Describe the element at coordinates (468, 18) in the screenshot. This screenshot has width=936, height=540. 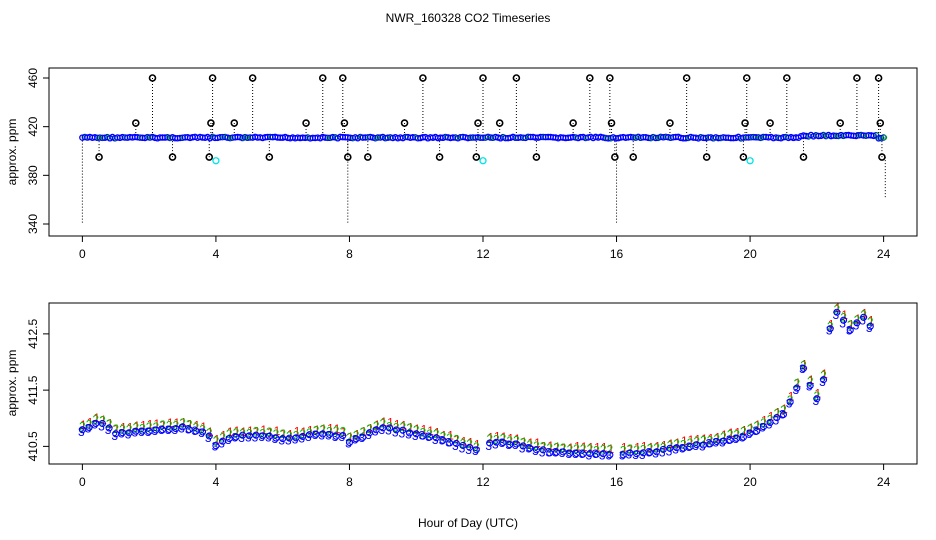
I see `chart-title: NWR_160328 CO2 Timeseries` at that location.